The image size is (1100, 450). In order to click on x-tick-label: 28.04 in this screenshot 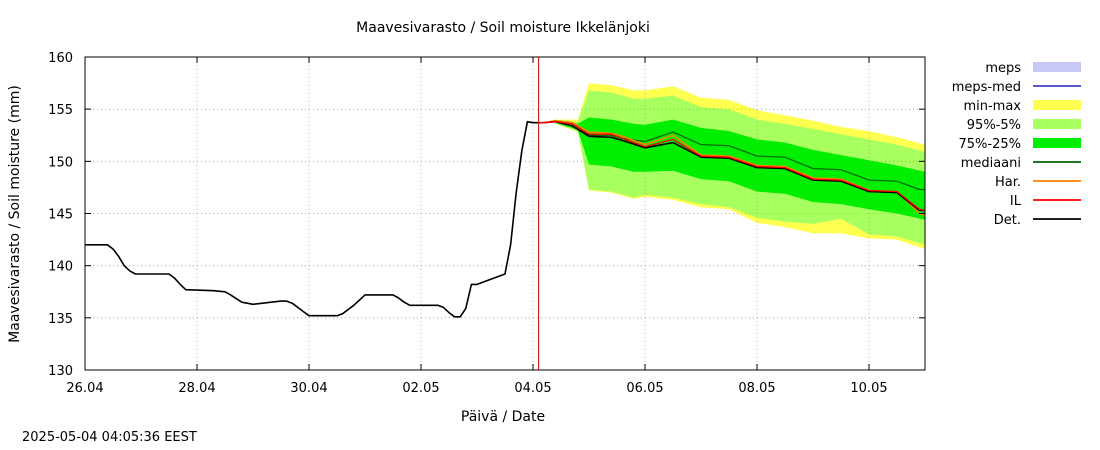, I will do `click(196, 388)`.